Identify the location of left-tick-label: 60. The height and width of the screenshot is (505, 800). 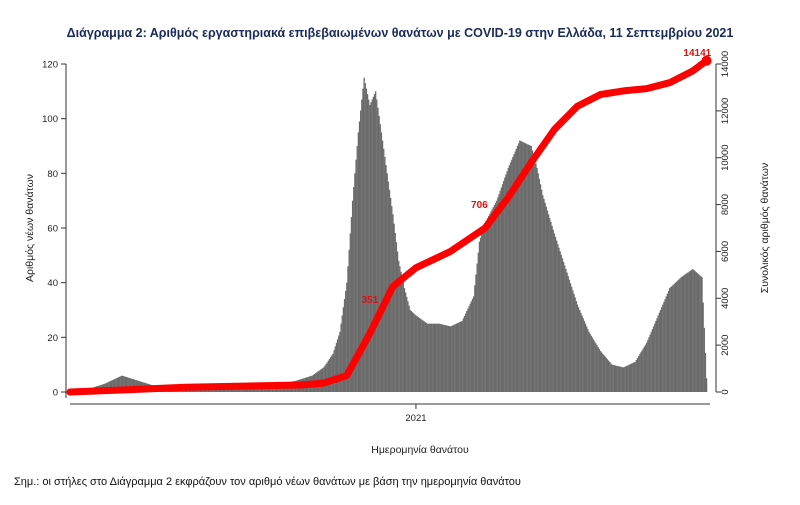
(52, 229).